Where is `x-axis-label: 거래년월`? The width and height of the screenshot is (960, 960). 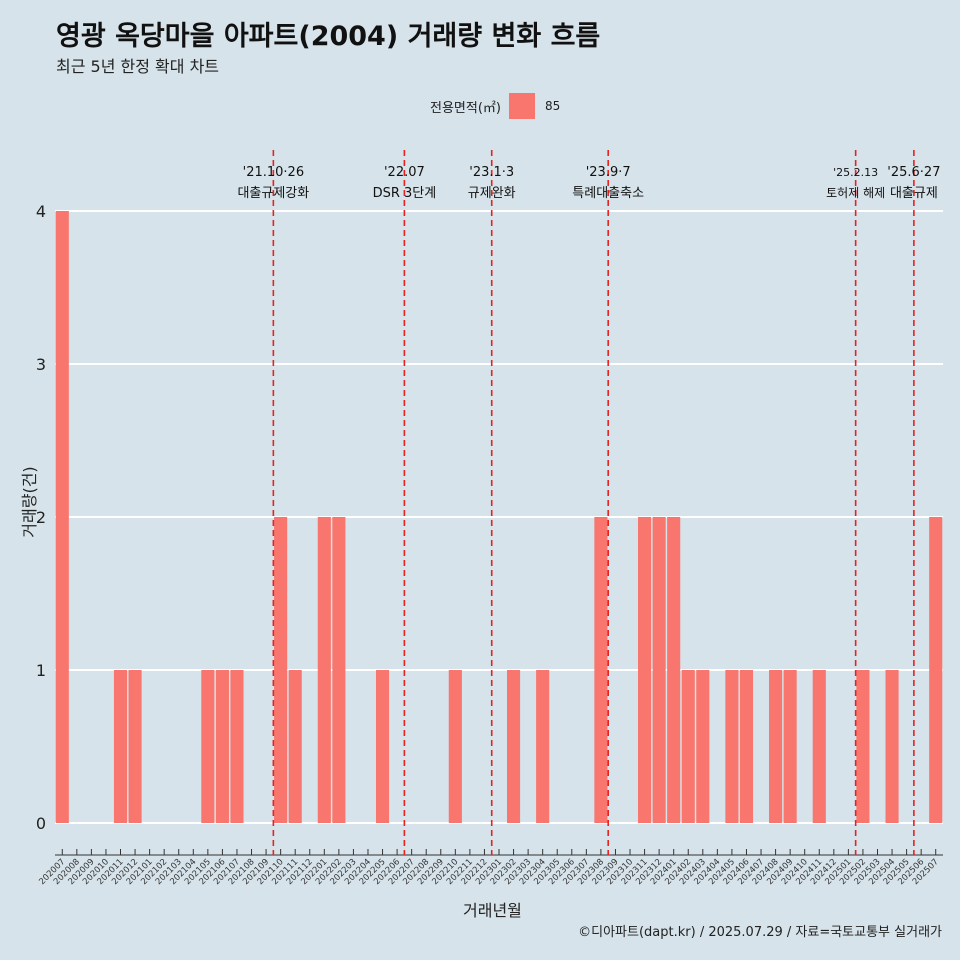
x-axis-label: 거래년월 is located at coordinates (492, 910).